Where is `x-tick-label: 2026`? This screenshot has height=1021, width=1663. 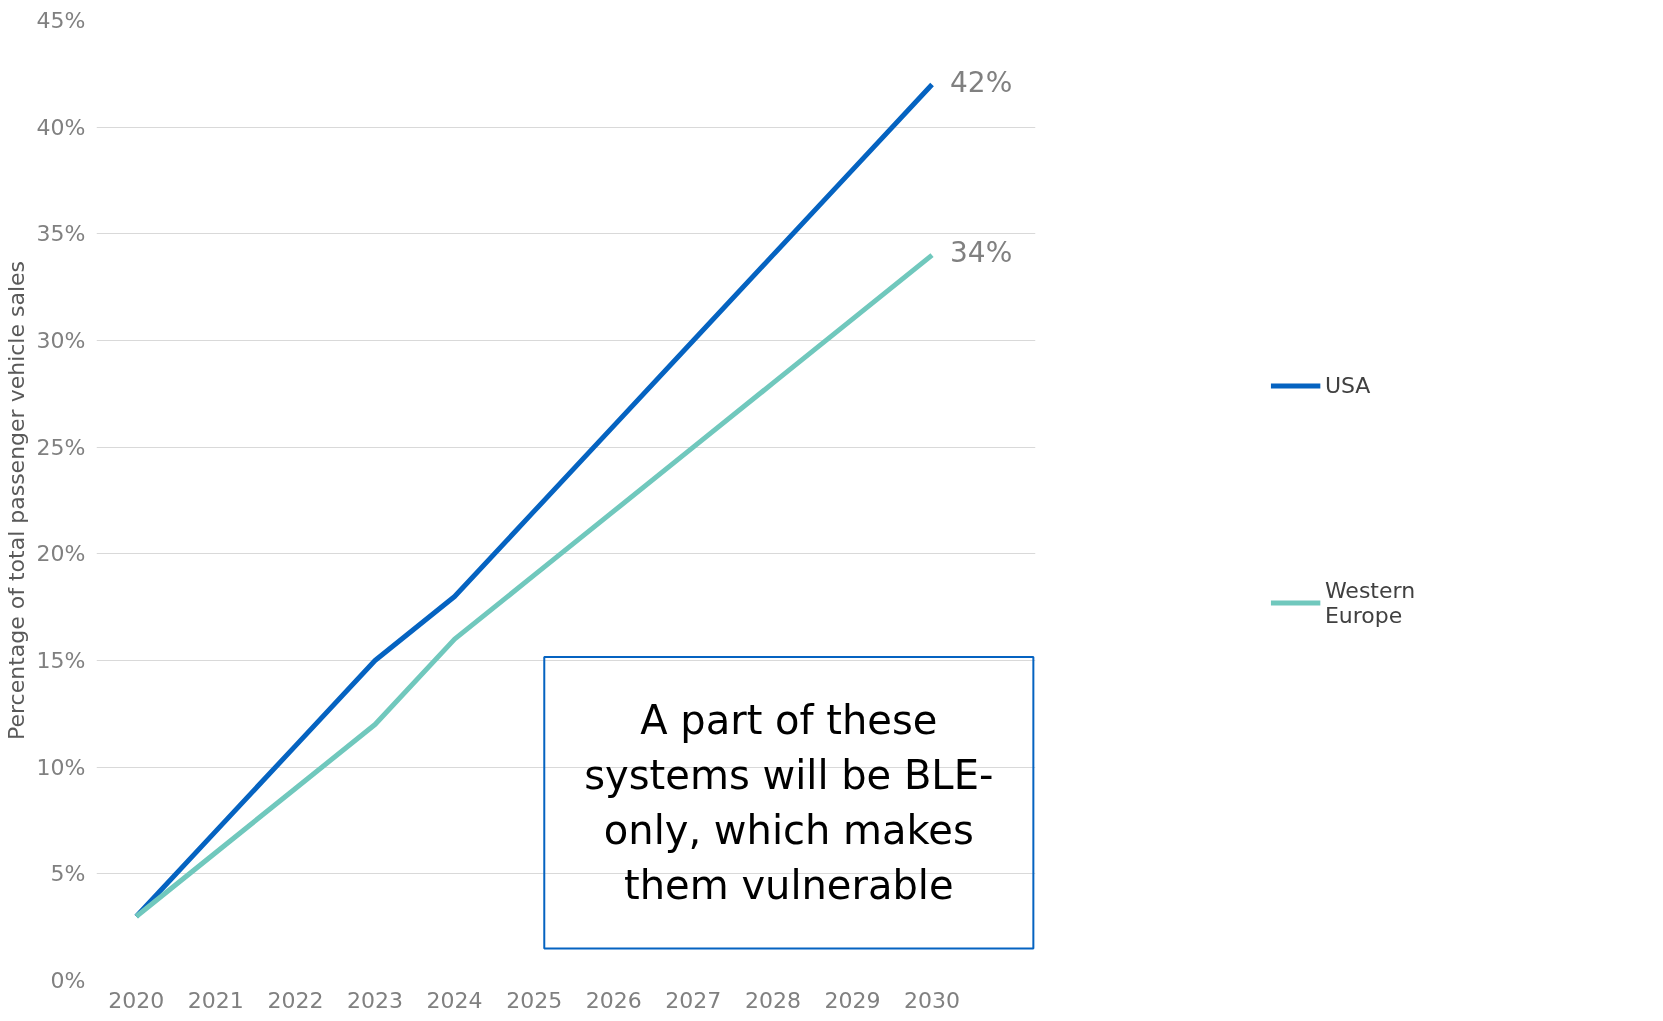 x-tick-label: 2026 is located at coordinates (613, 1000).